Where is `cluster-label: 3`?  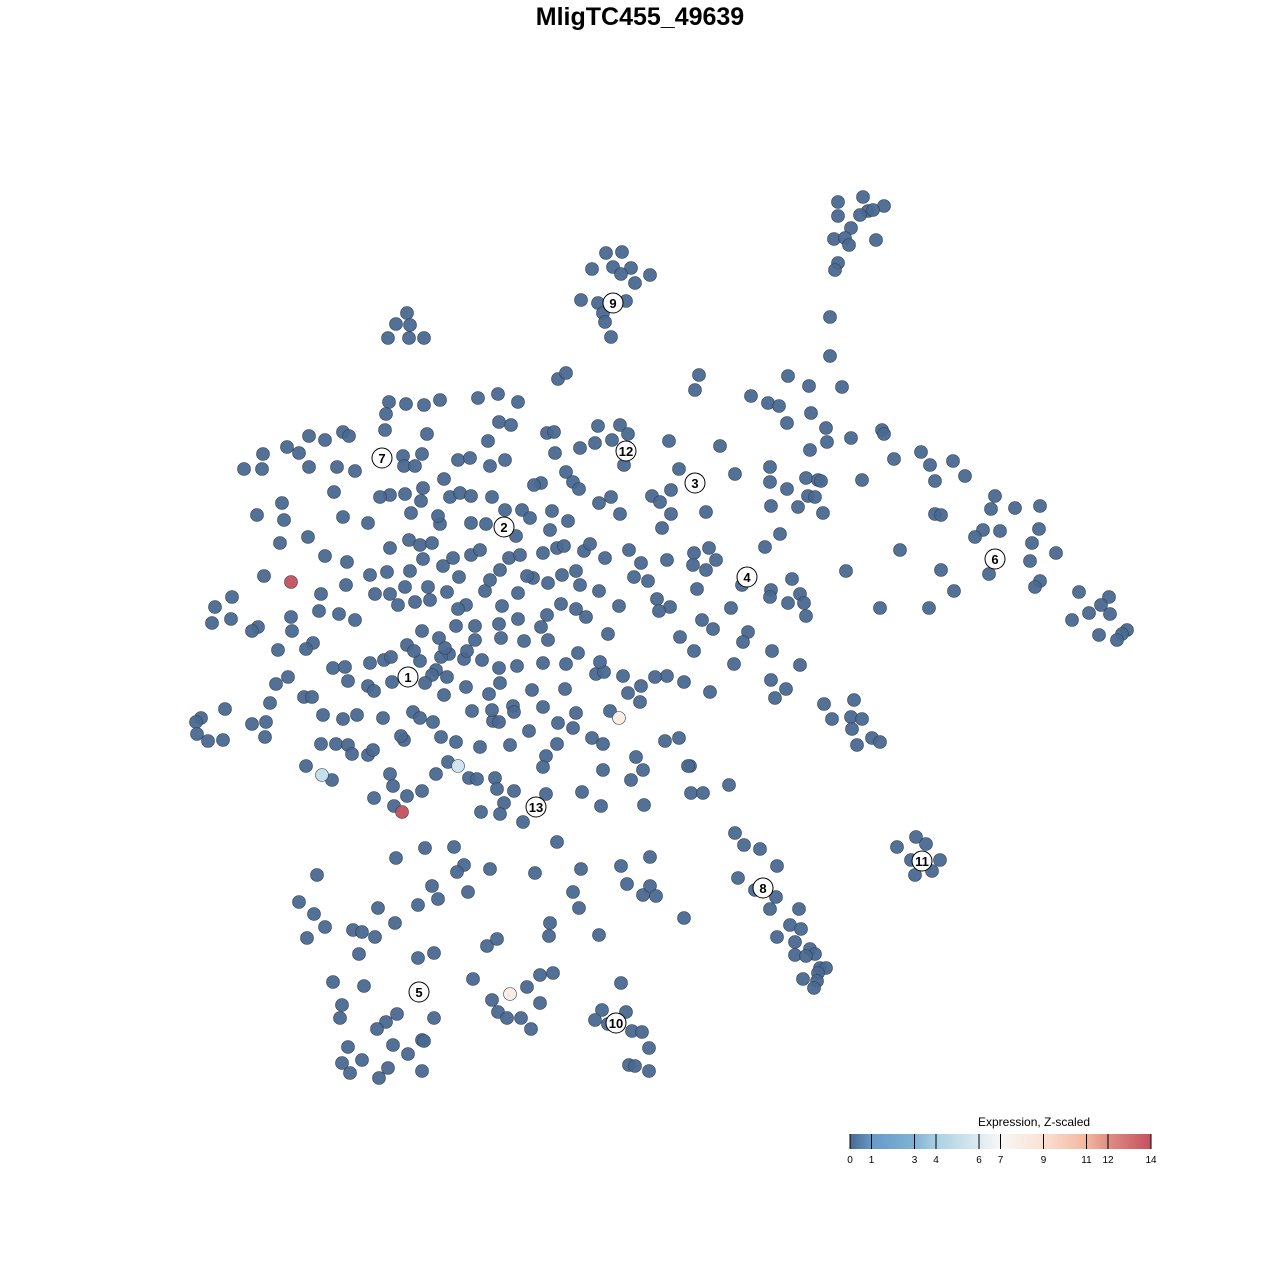 cluster-label: 3 is located at coordinates (695, 483).